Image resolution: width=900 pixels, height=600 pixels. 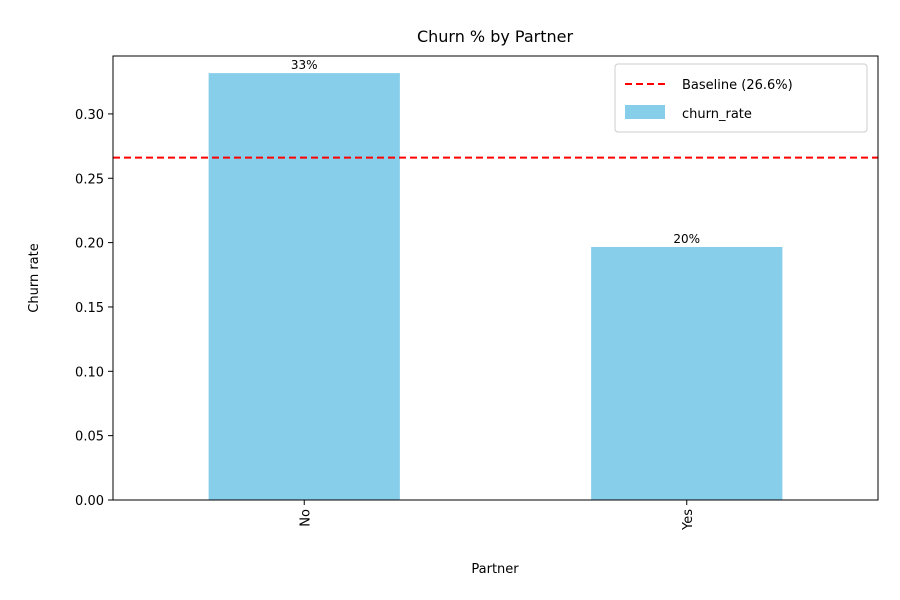 What do you see at coordinates (89, 115) in the screenshot?
I see `y-tick-label: 0.30` at bounding box center [89, 115].